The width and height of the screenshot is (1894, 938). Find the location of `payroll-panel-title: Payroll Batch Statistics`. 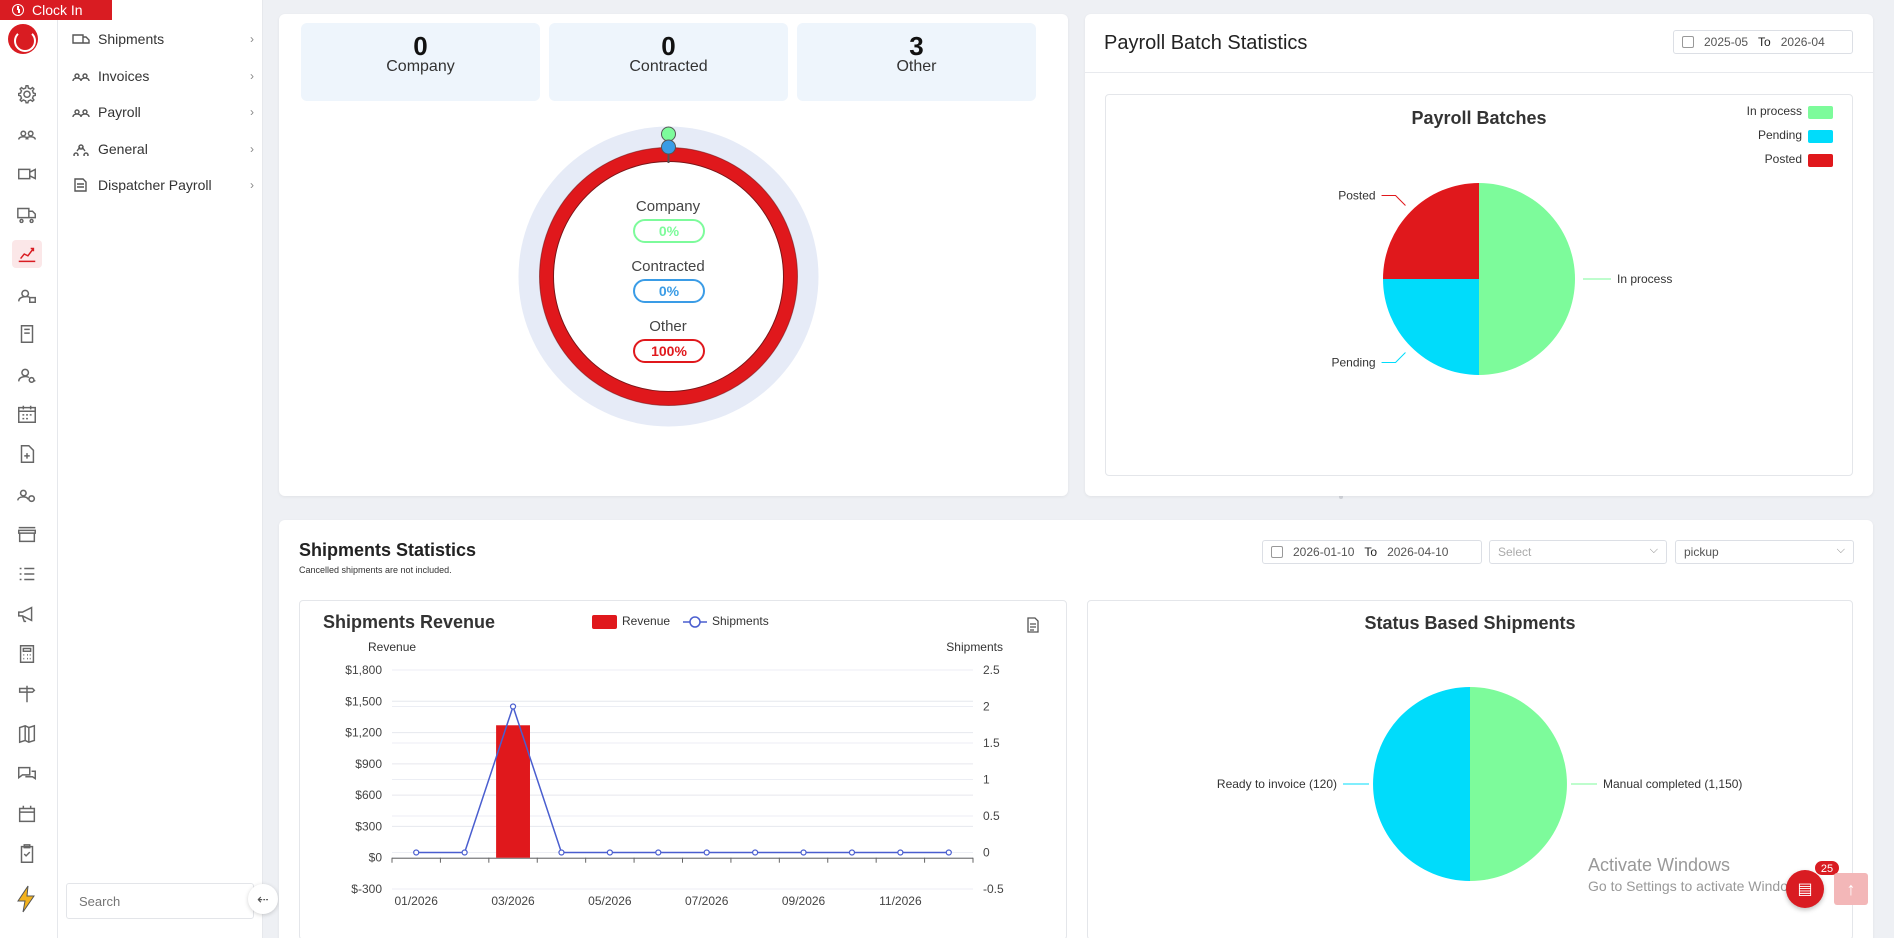

payroll-panel-title: Payroll Batch Statistics is located at coordinates (1206, 43).